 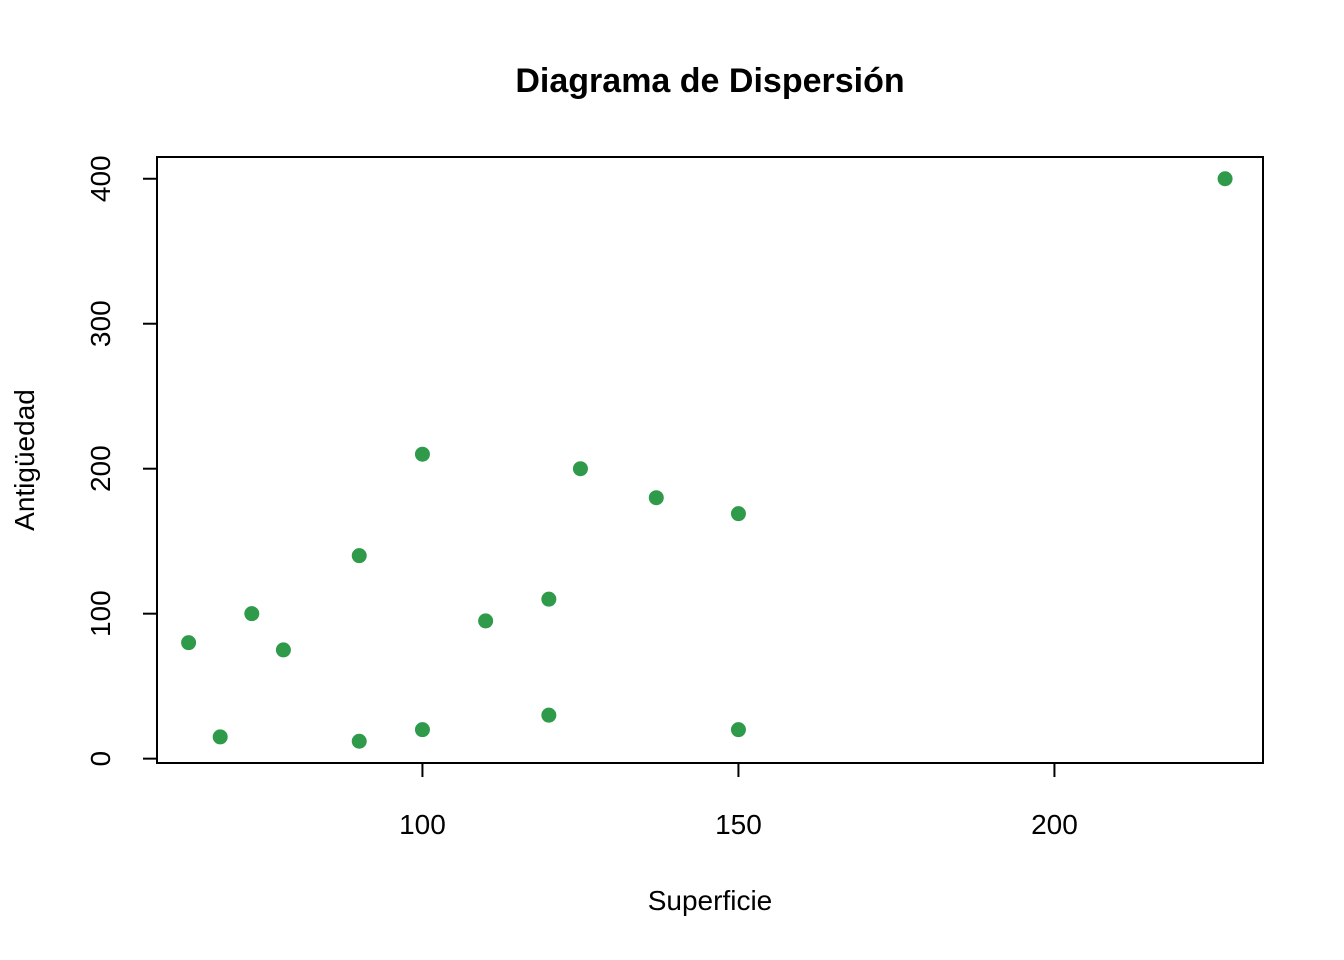 What do you see at coordinates (738, 824) in the screenshot?
I see `x-tick-label: 150` at bounding box center [738, 824].